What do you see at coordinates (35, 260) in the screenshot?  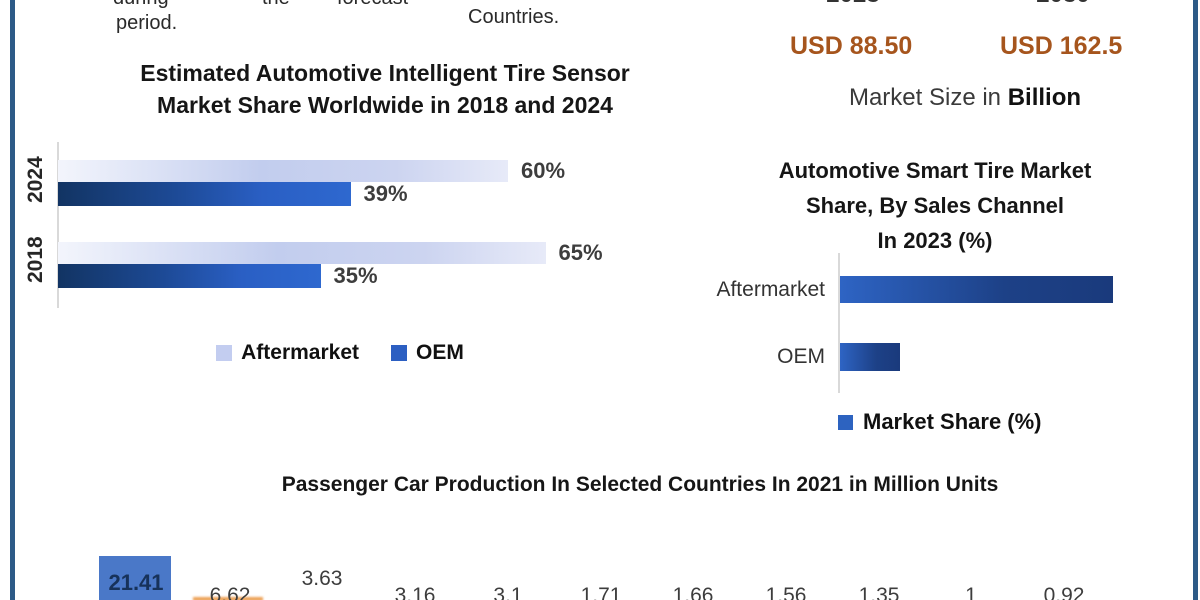 I see `chart1-category-2018: 2018` at bounding box center [35, 260].